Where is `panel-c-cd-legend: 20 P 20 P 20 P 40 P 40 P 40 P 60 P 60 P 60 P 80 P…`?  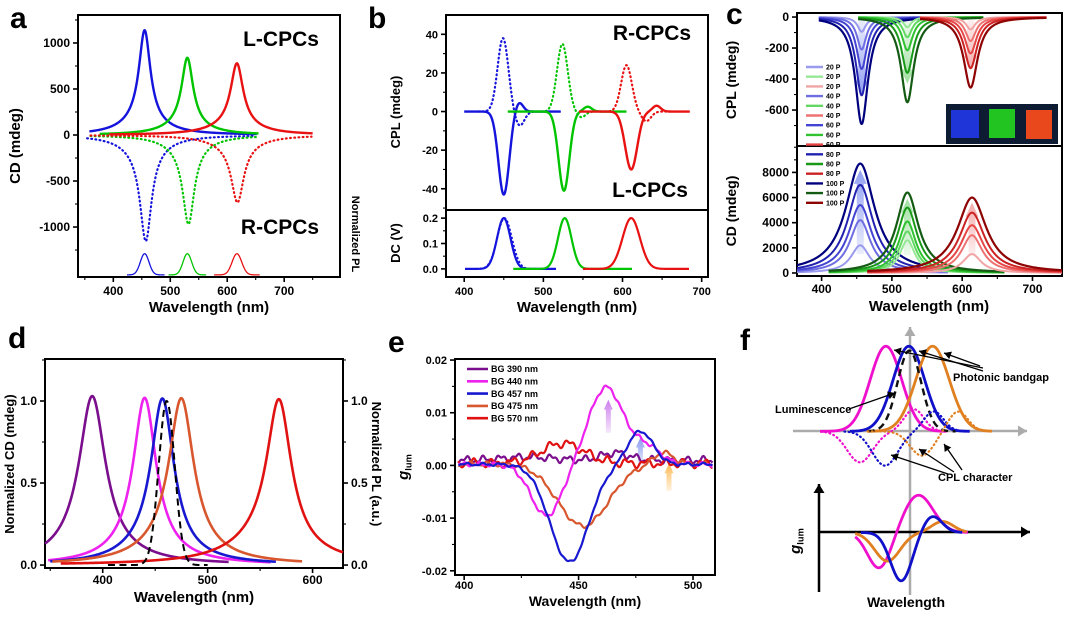
panel-c-cd-legend: 20 P 20 P 20 P 40 P 40 P 40 P 60 P 60 P 60 P 80 P… is located at coordinates (825, 136).